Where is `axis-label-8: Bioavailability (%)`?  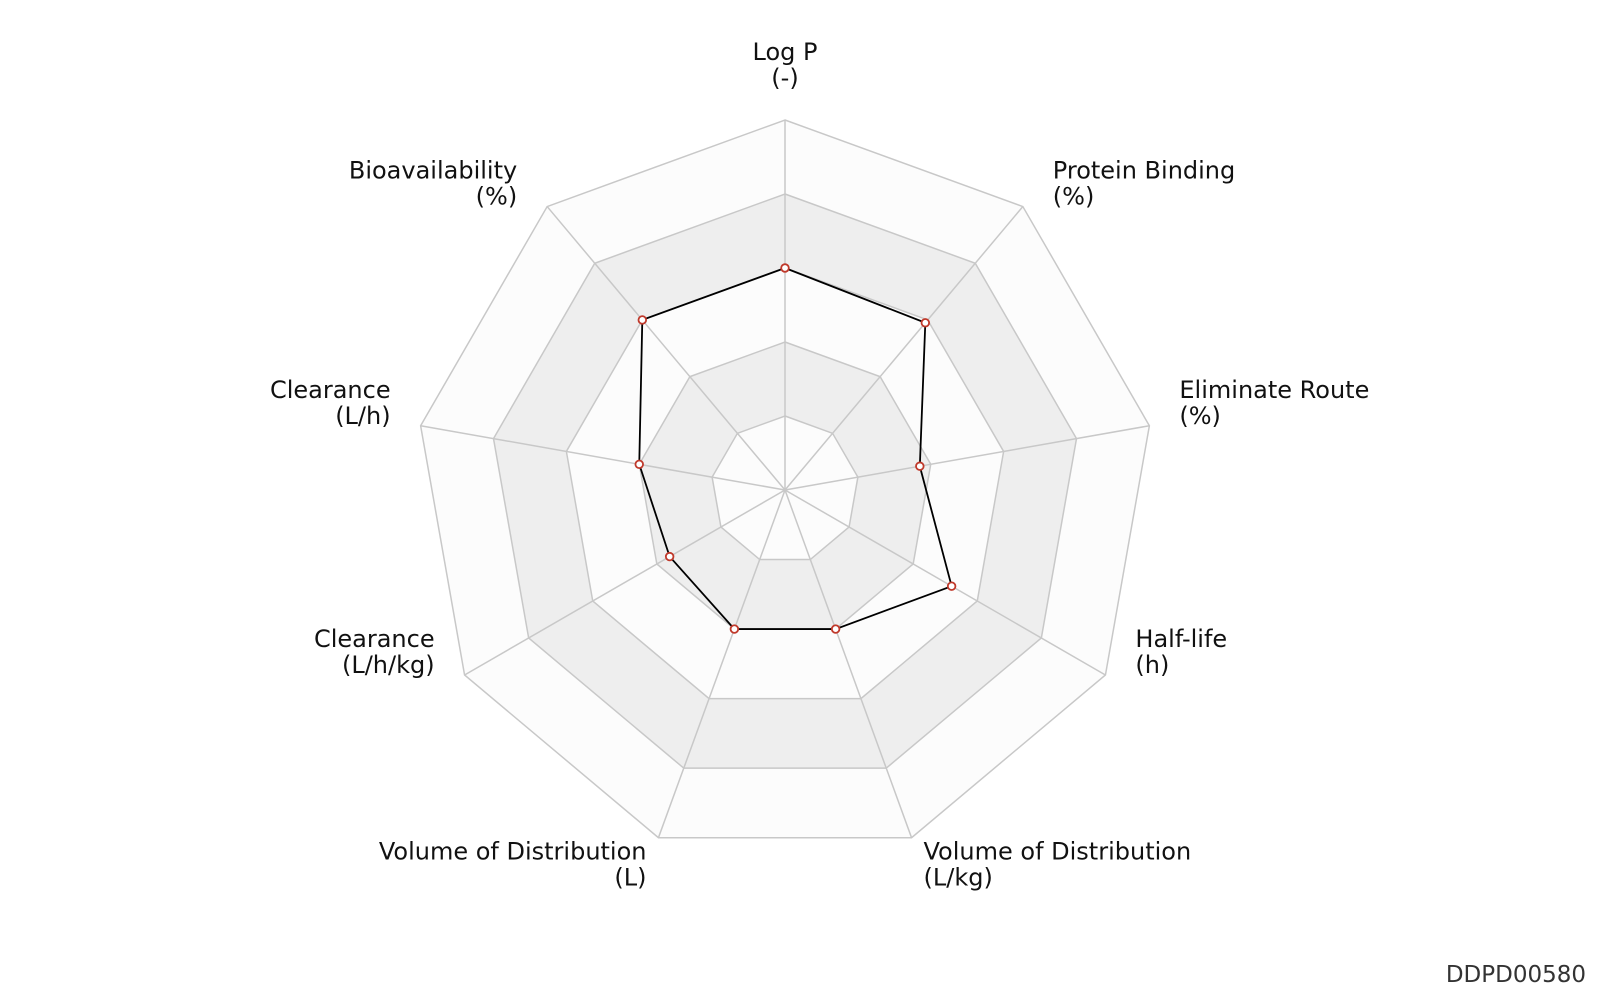
axis-label-8: Bioavailability (%) is located at coordinates (433, 184).